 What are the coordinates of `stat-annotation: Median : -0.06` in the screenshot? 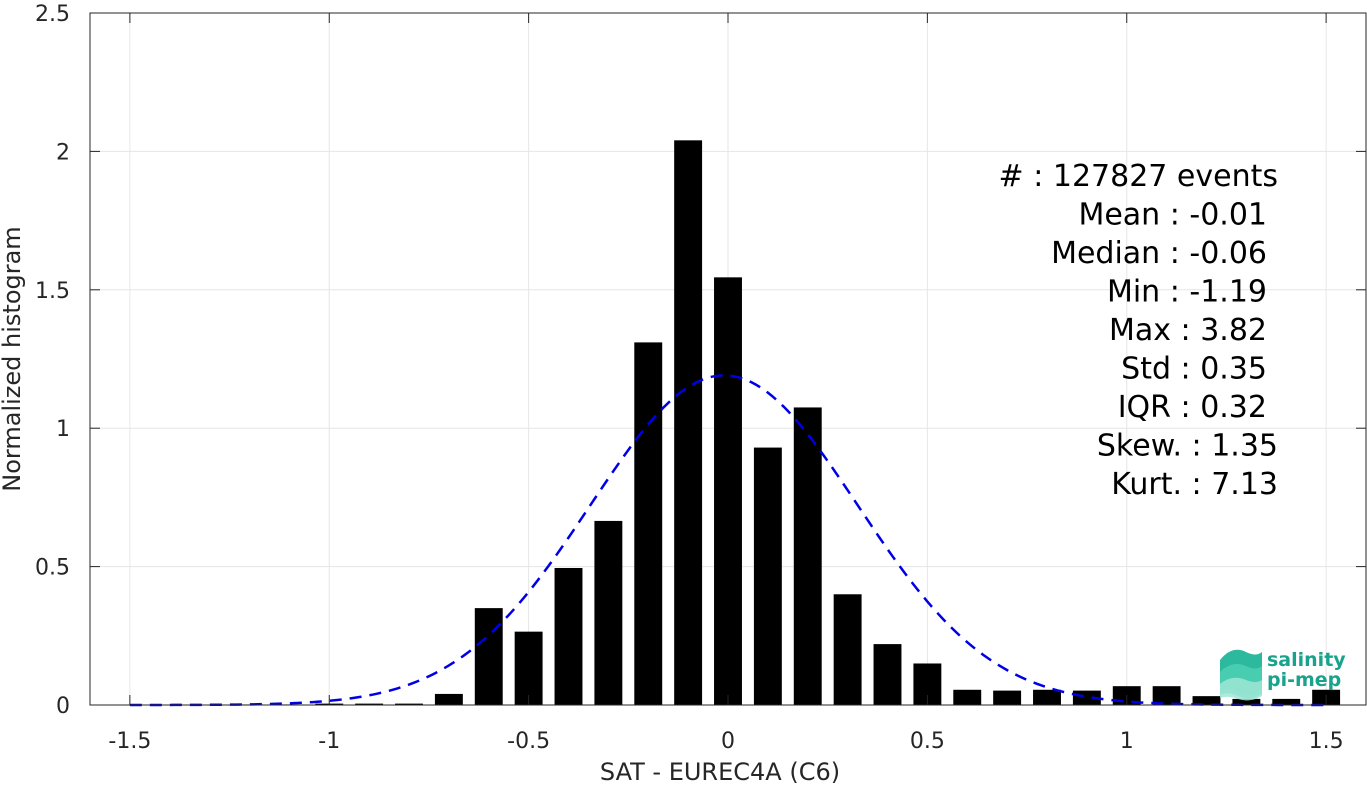 It's located at (1159, 253).